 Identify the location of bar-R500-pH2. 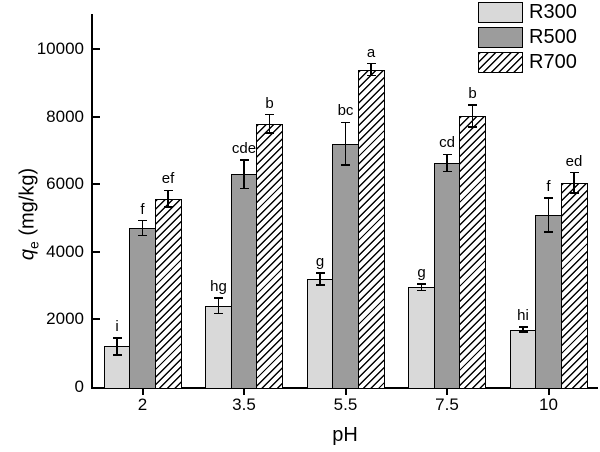
(142, 308).